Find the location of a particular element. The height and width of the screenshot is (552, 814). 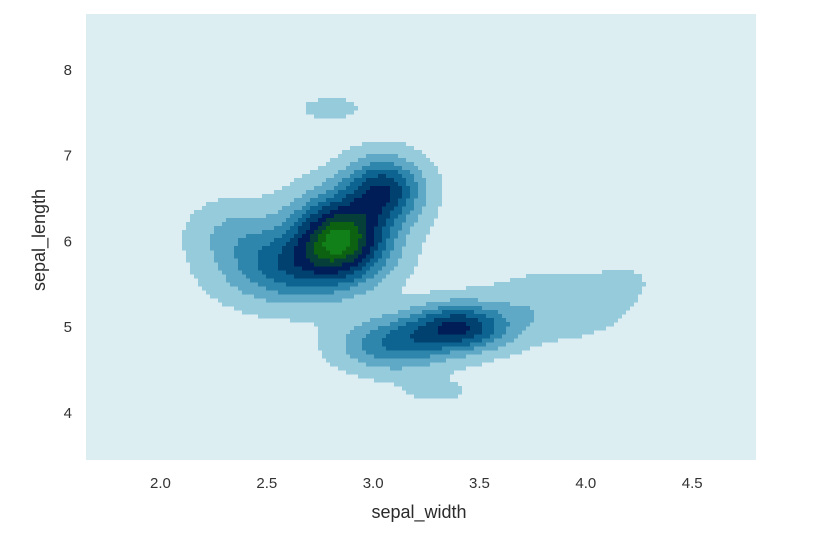

x-tick-label: 3.5 is located at coordinates (479, 483).